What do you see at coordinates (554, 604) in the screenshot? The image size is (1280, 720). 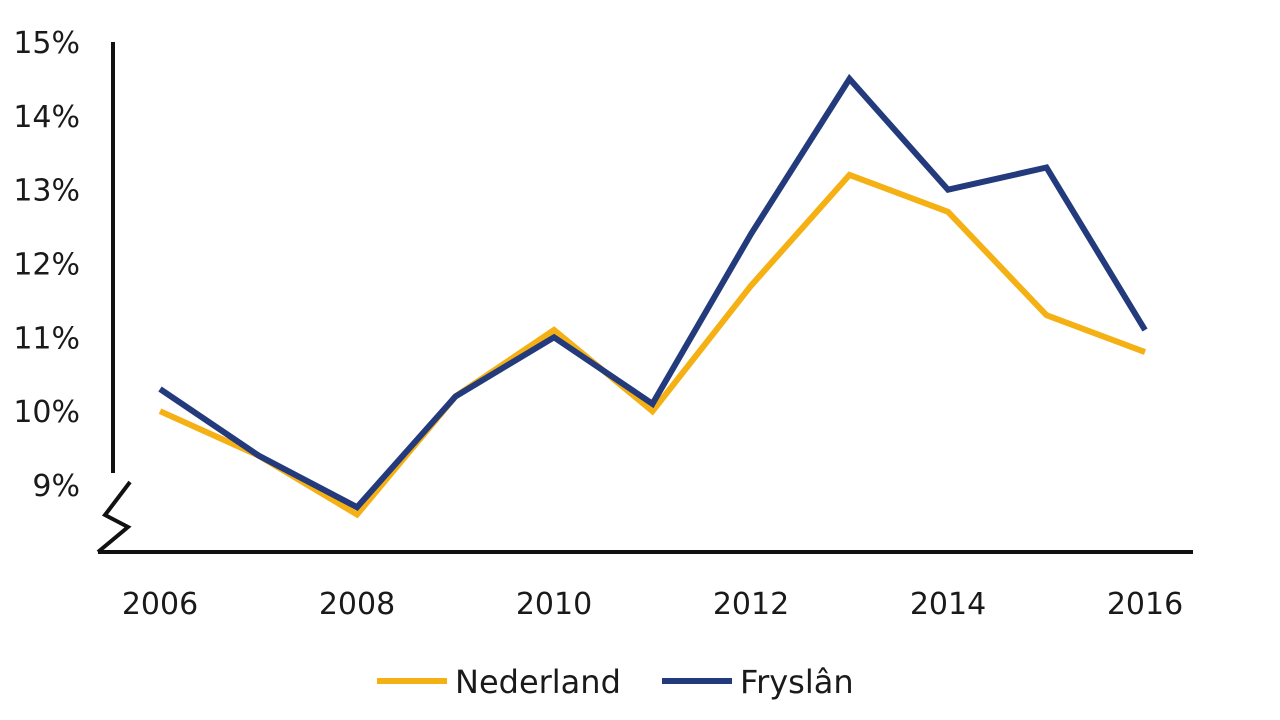 I see `x-tick-label: 2010` at bounding box center [554, 604].